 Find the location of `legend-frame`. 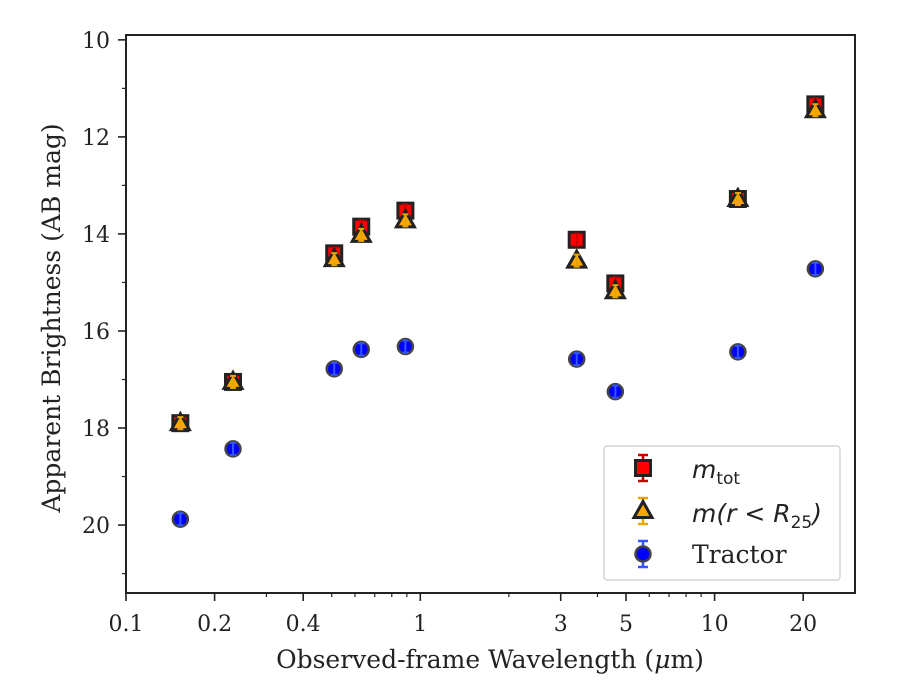

legend-frame is located at coordinates (722, 513).